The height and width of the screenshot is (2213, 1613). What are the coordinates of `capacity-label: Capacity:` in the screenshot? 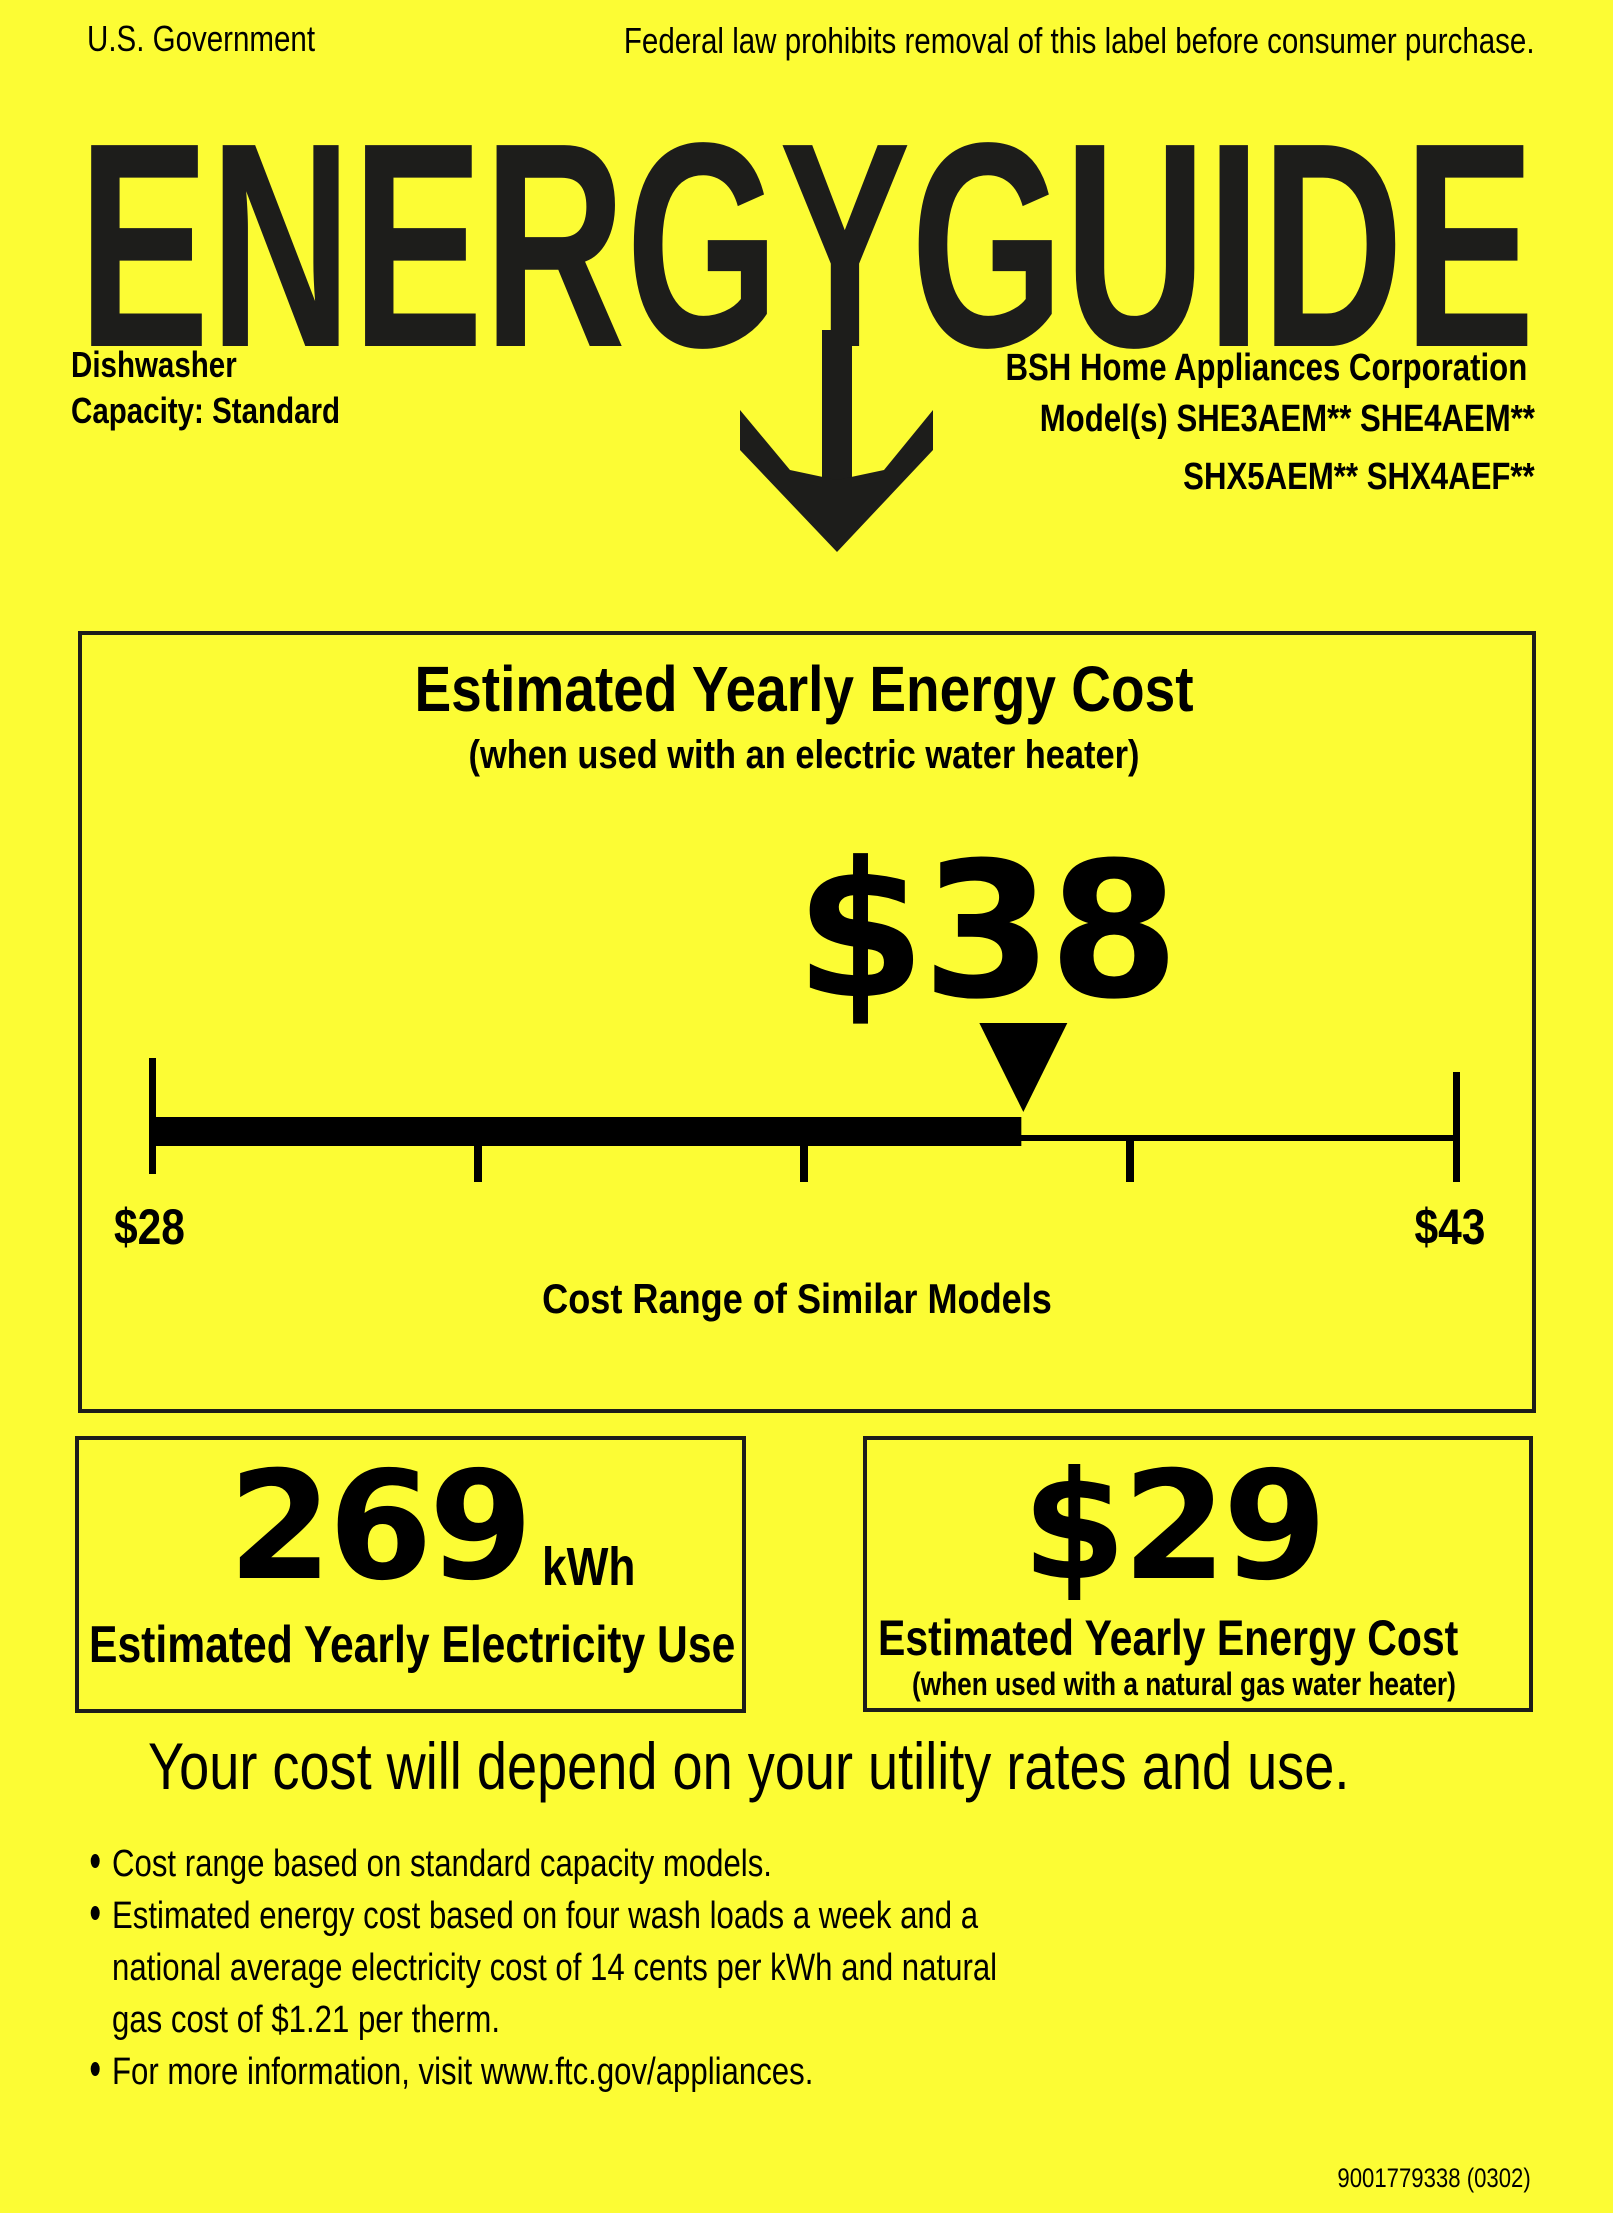 It's located at (137, 410).